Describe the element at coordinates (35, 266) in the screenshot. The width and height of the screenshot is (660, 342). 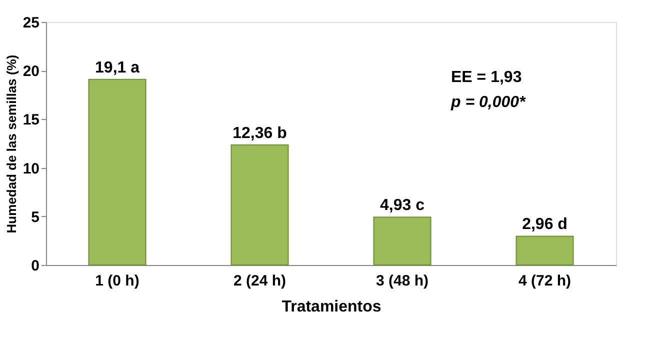
I see `y-tick-label: 0` at that location.